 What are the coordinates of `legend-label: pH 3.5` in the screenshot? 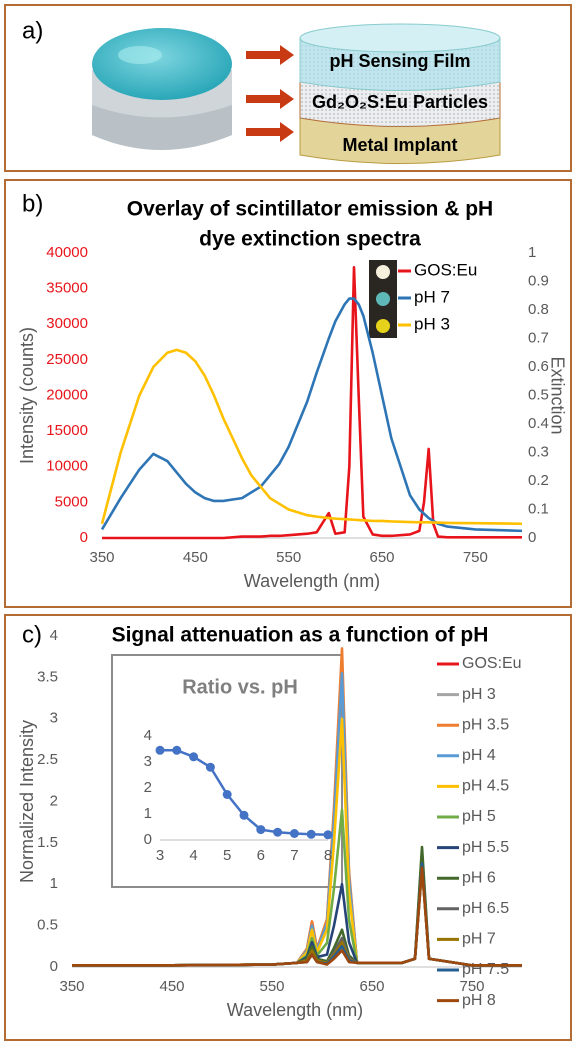 It's located at (485, 724).